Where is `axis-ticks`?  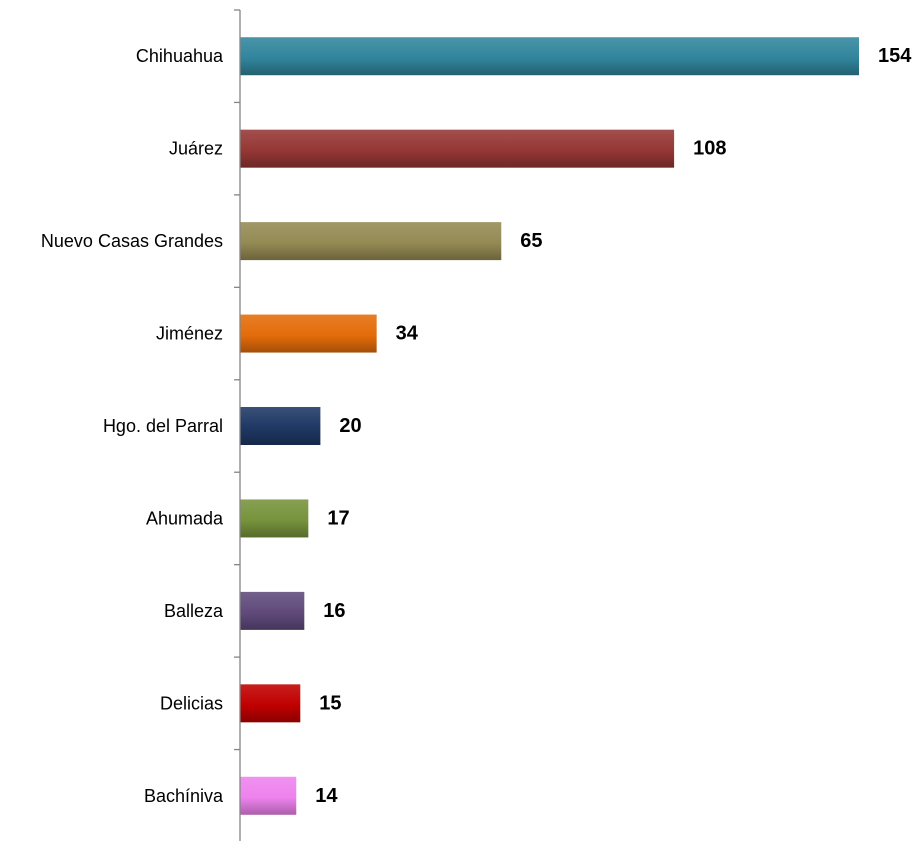
axis-ticks is located at coordinates (237, 380).